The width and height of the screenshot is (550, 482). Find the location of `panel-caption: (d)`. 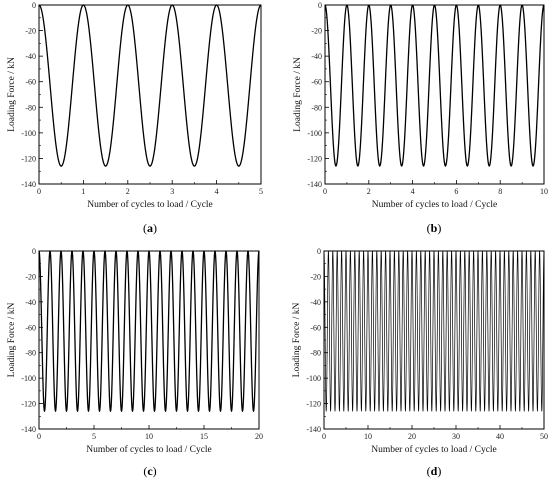

panel-caption: (d) is located at coordinates (434, 471).